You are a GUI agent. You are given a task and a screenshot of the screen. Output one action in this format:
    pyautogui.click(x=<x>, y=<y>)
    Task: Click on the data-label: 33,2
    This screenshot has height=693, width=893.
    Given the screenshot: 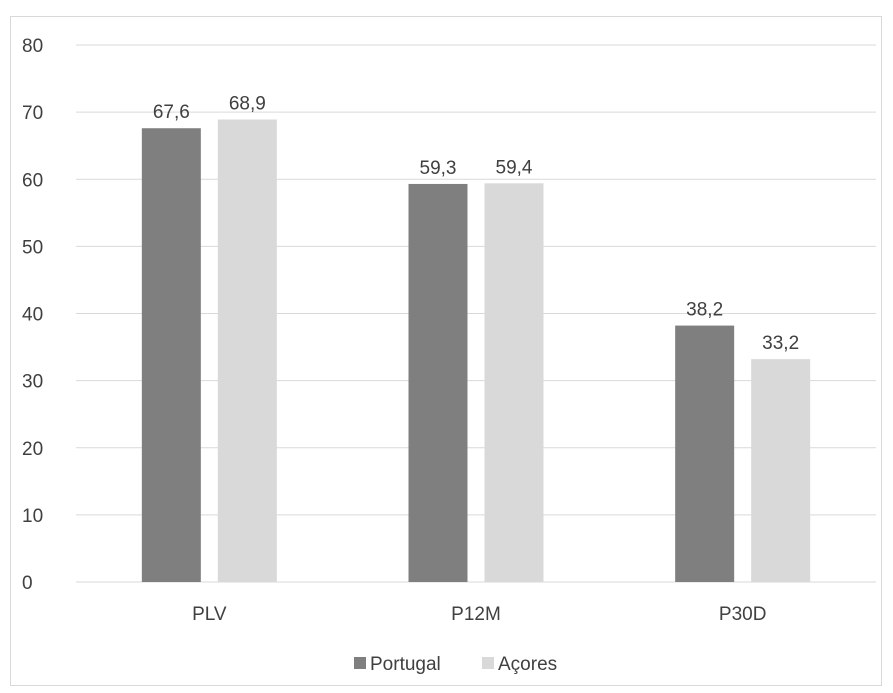 What is the action you would take?
    pyautogui.click(x=780, y=343)
    